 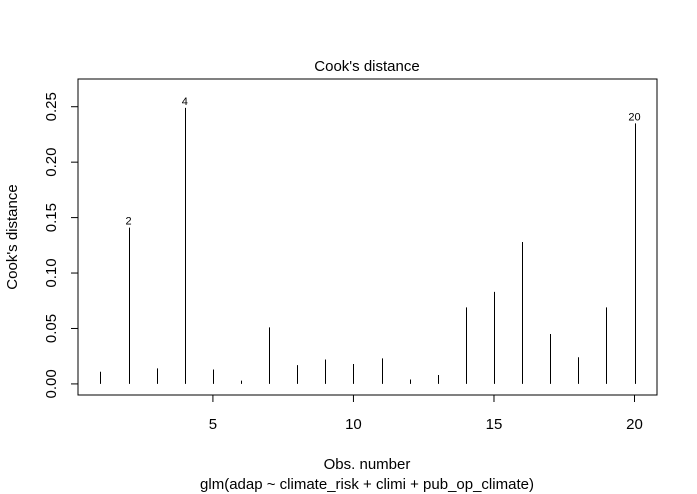 I want to click on point-label-4: 4, so click(x=185, y=102).